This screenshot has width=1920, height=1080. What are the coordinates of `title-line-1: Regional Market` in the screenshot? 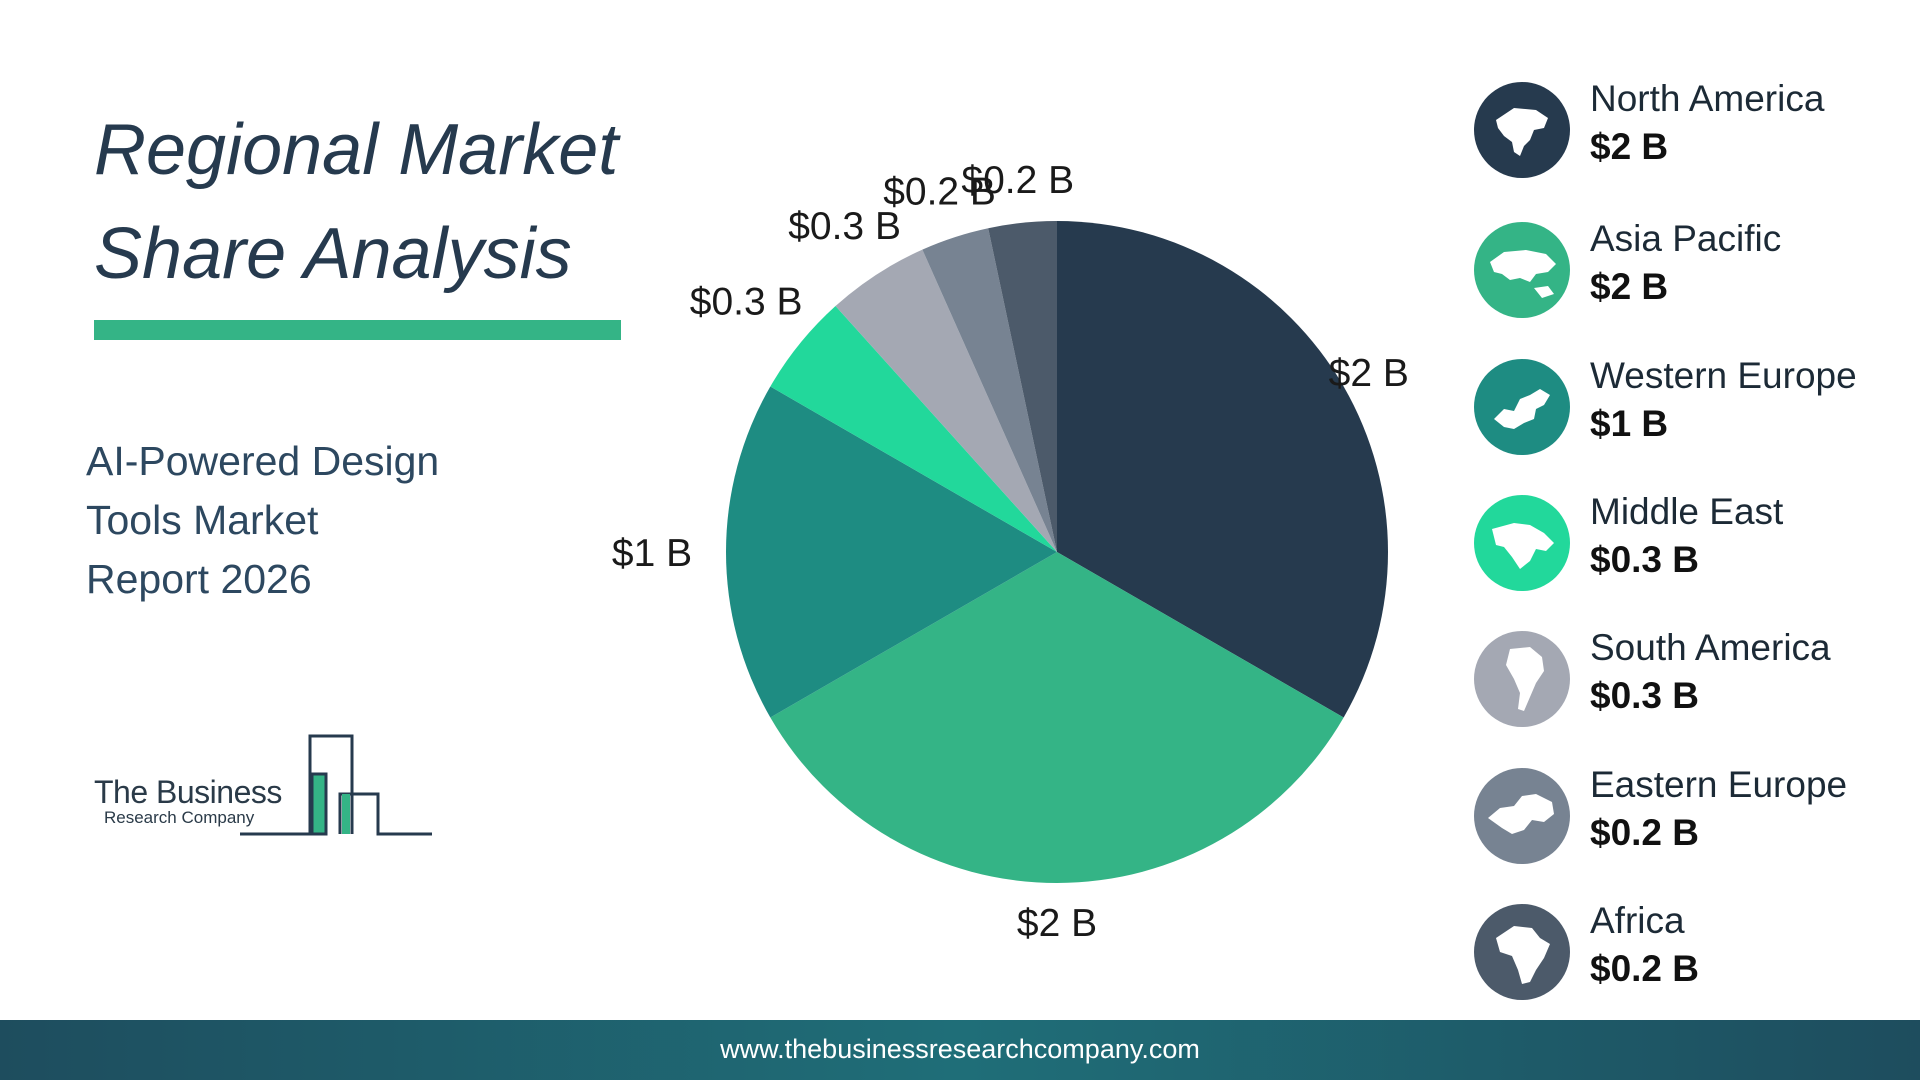 It's located at (356, 150).